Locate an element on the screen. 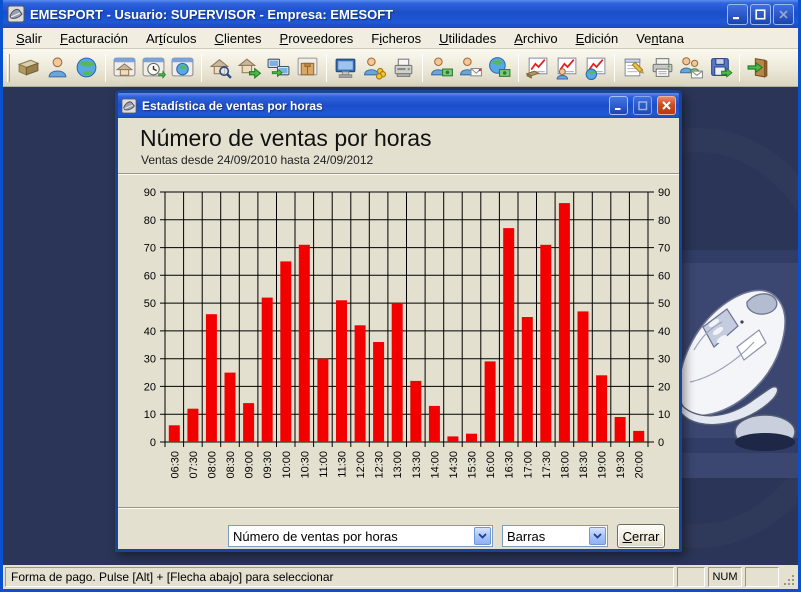 The image size is (801, 592). clock-window-icon is located at coordinates (153, 68).